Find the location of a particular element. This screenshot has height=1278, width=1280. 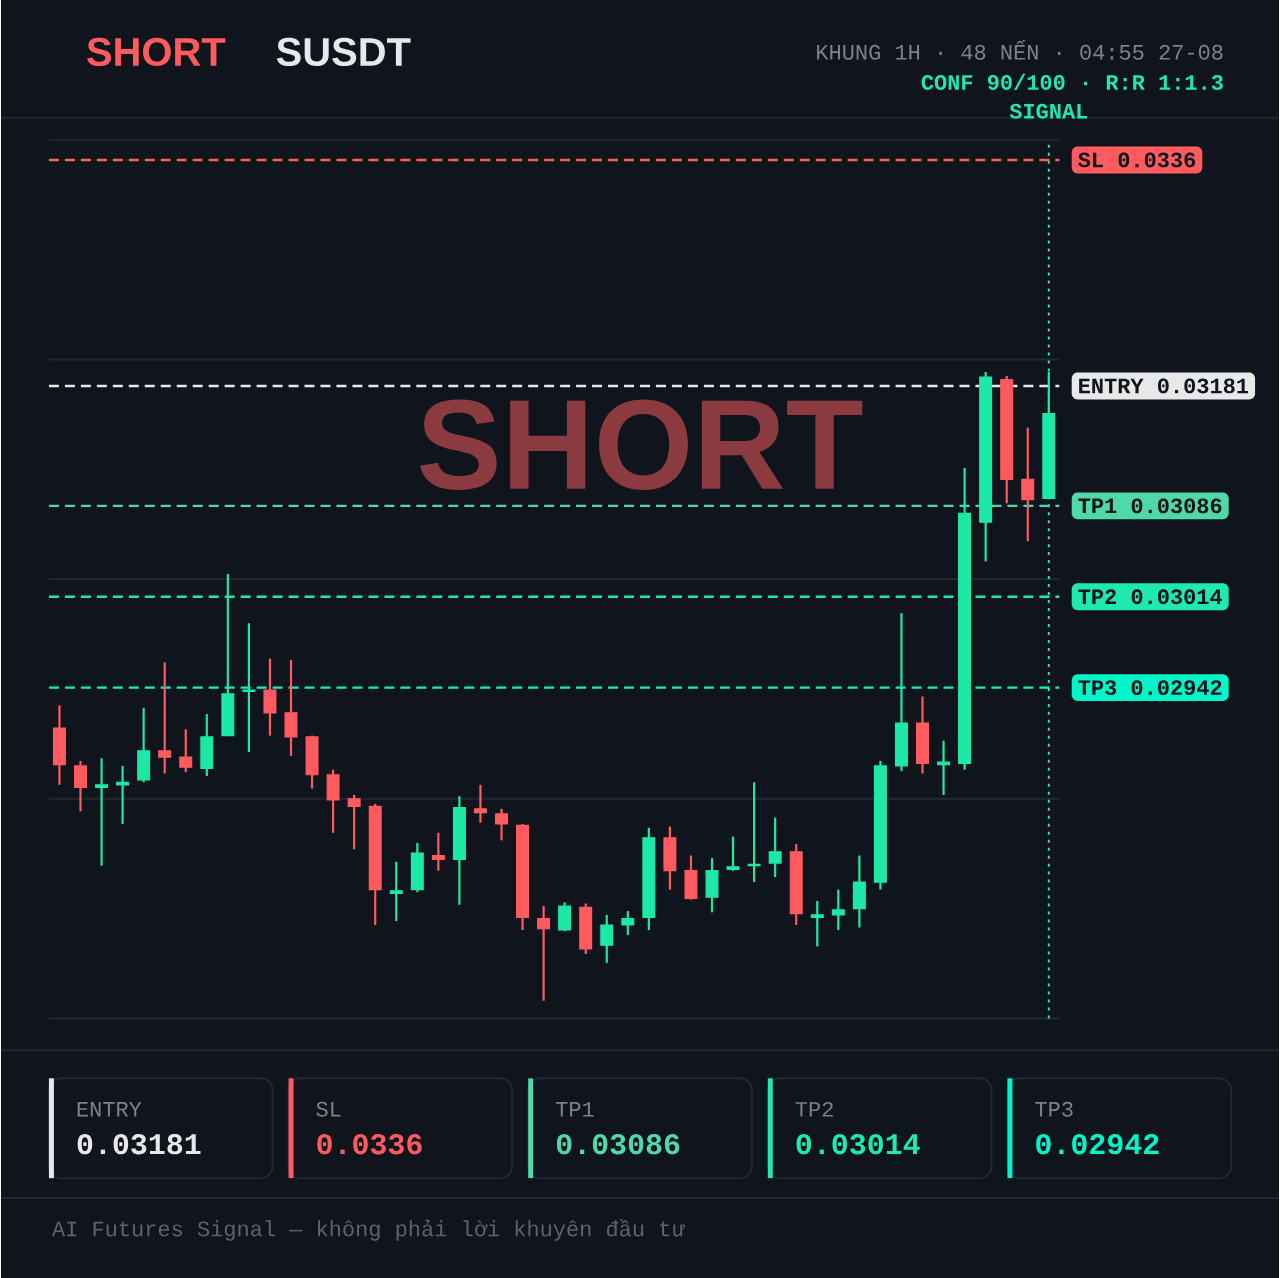

text: TP2 is located at coordinates (814, 1109).